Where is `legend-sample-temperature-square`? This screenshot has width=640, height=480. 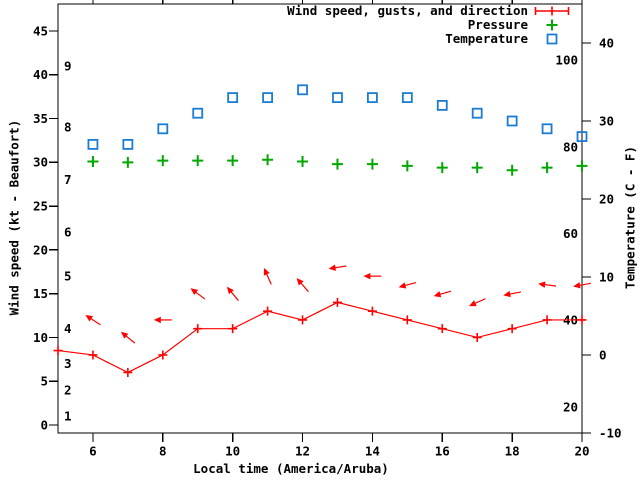 legend-sample-temperature-square is located at coordinates (552, 39).